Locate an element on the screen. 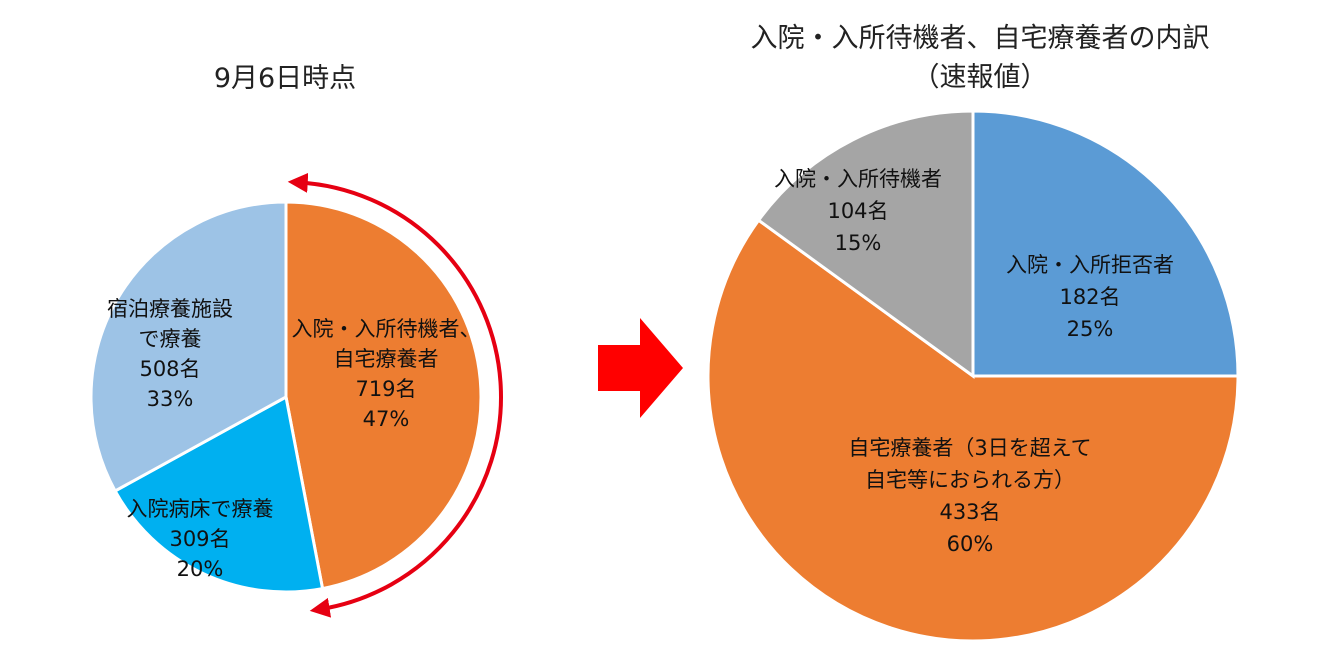 The height and width of the screenshot is (662, 1320). chart1-title: 9月6日時点 is located at coordinates (285, 78).